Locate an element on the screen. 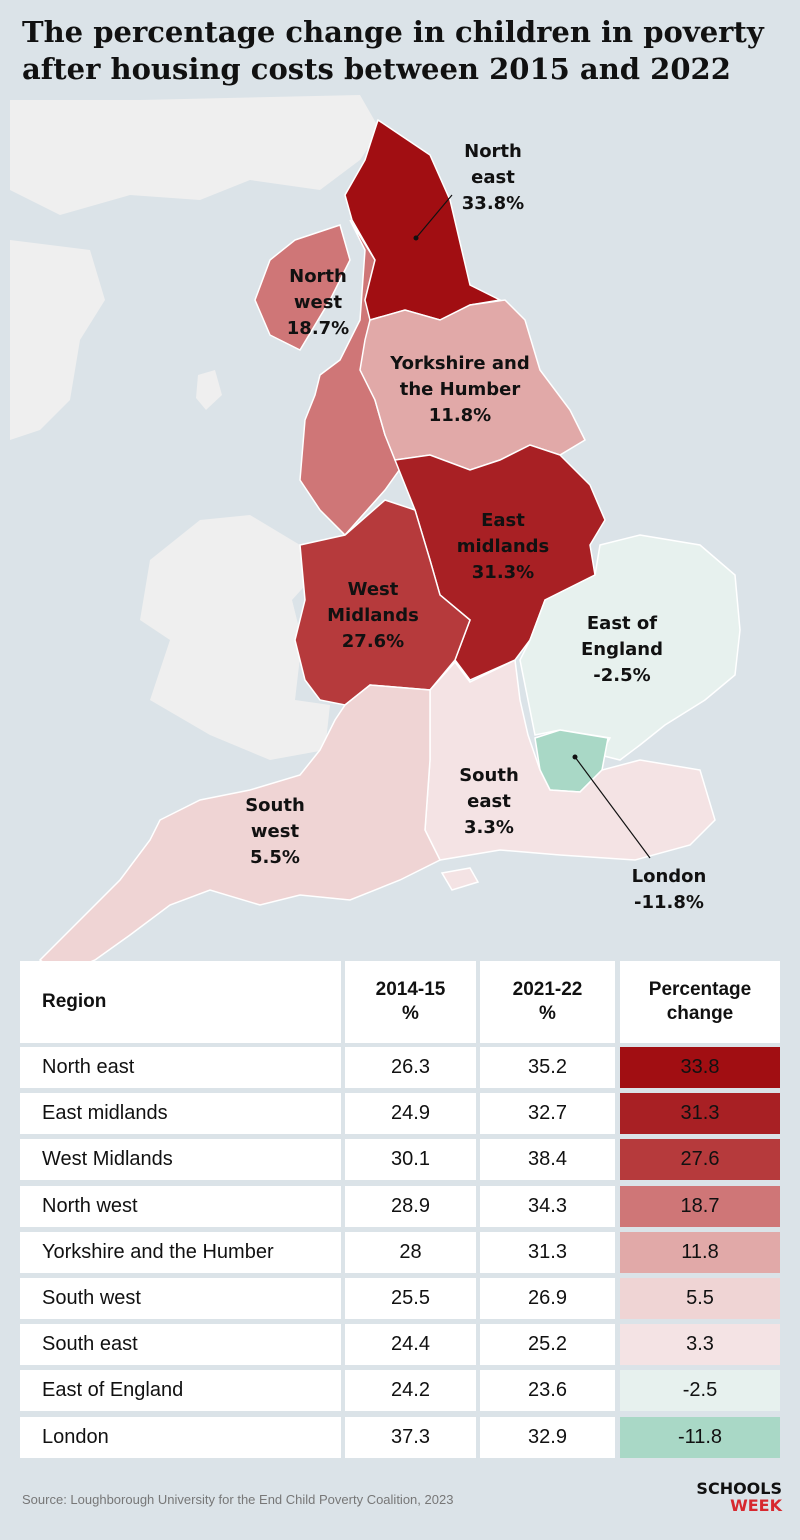 The width and height of the screenshot is (800, 1540). table-row: North west 28.9 34.3 18.7 is located at coordinates (400, 1206).